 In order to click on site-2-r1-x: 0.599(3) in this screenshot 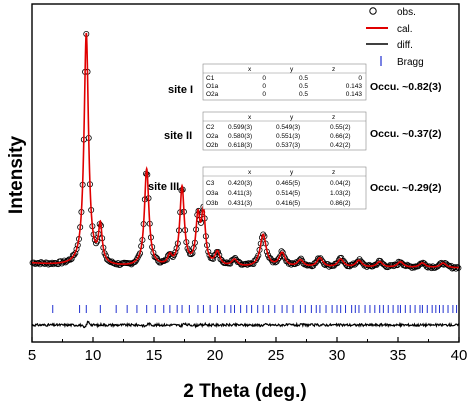, I will do `click(240, 127)`.